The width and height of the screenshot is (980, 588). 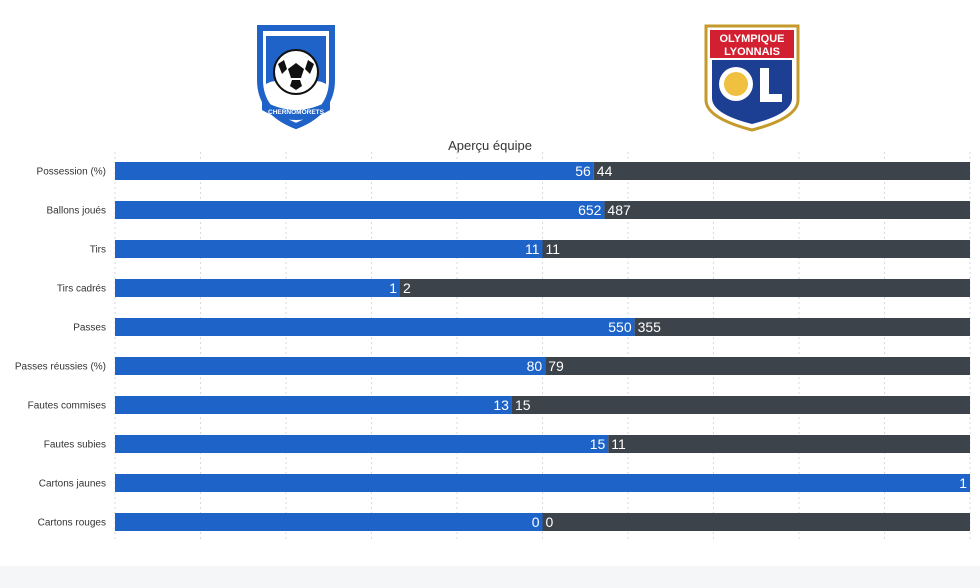 I want to click on chernomorets-crest-icon: 19 36 F C CHERNOMORETS, so click(x=296, y=77).